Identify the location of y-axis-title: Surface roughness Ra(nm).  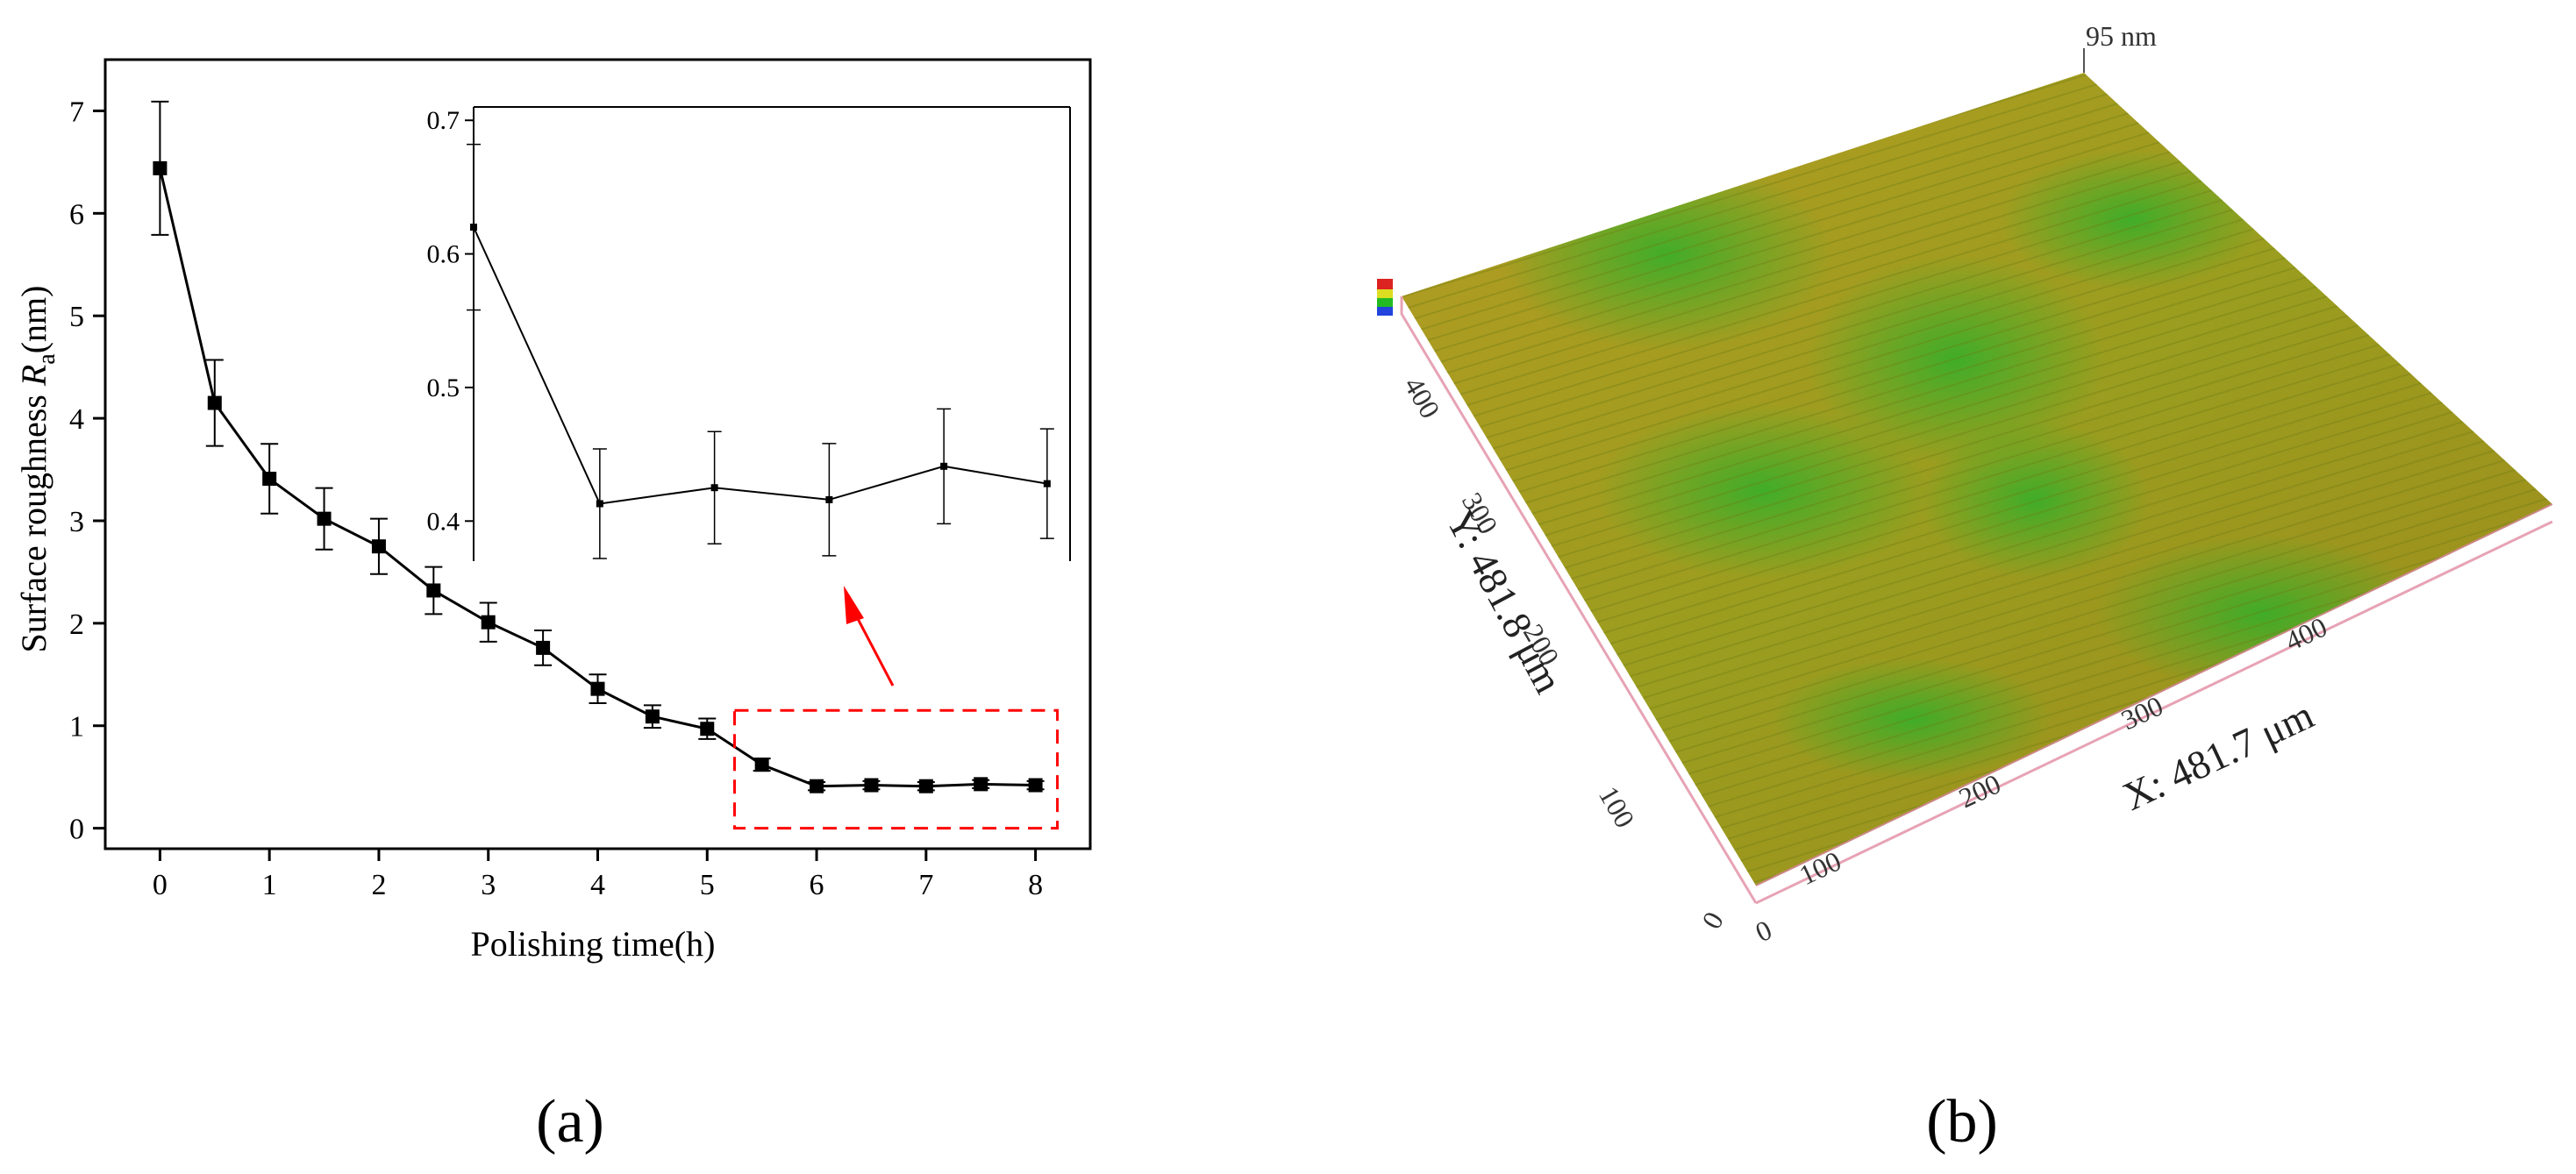
(37, 470).